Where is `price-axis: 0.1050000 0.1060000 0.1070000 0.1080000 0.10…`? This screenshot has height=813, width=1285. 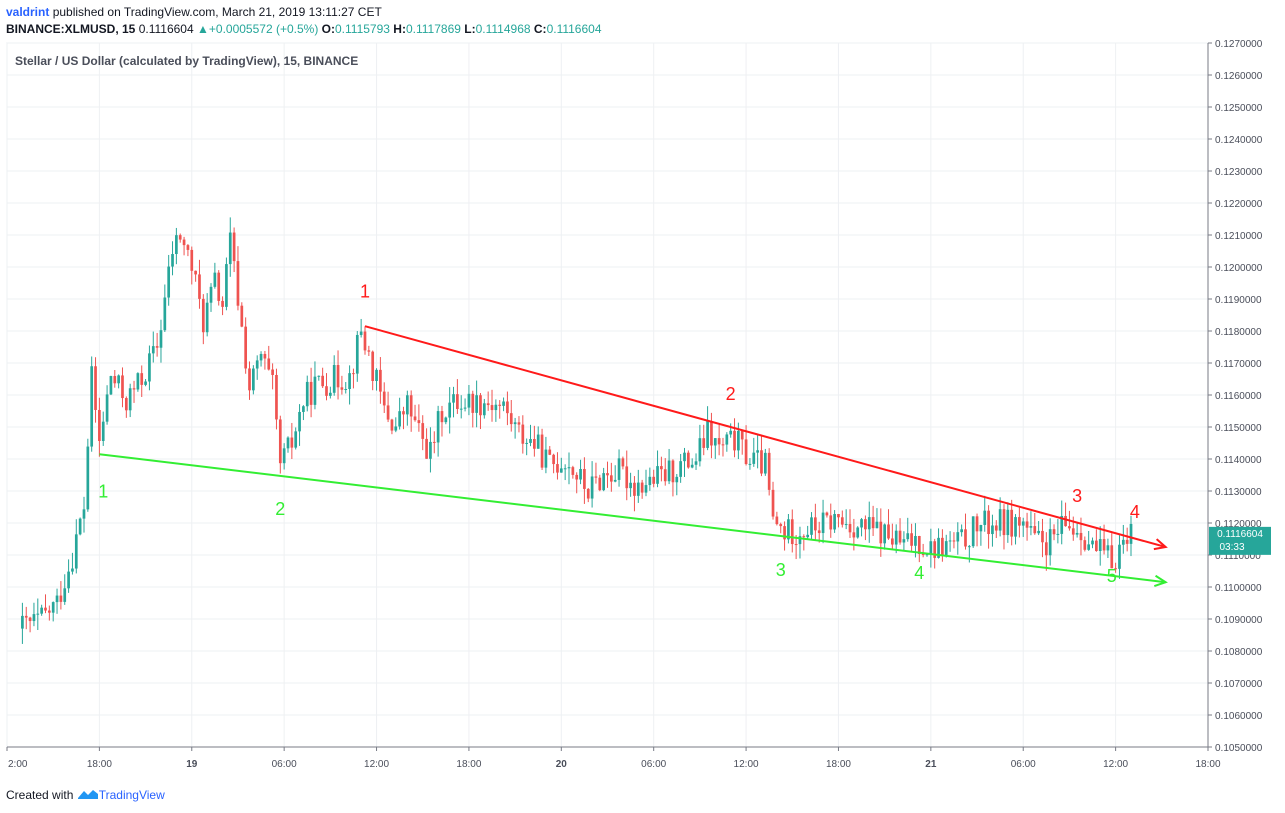 price-axis: 0.1050000 0.1060000 0.1070000 0.1080000 0.10… is located at coordinates (1235, 396).